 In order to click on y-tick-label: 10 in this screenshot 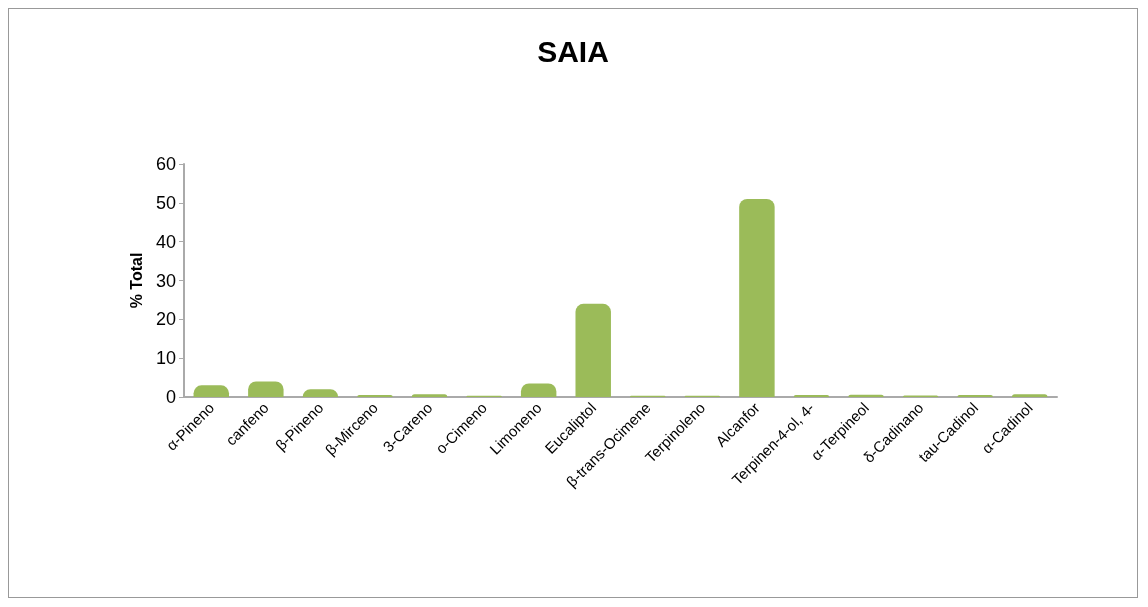, I will do `click(165, 358)`.